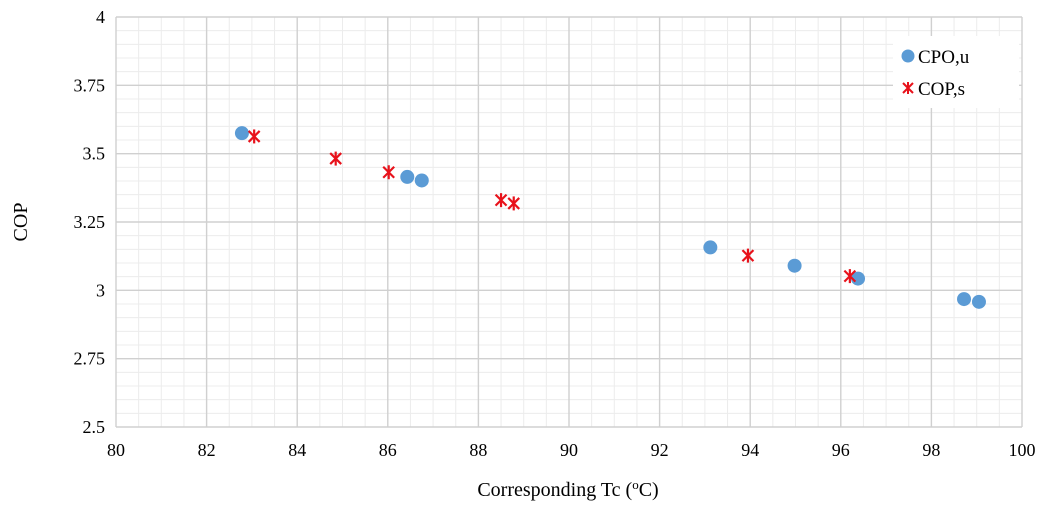 The width and height of the screenshot is (1042, 513). What do you see at coordinates (1022, 450) in the screenshot?
I see `x-tick-label: 100` at bounding box center [1022, 450].